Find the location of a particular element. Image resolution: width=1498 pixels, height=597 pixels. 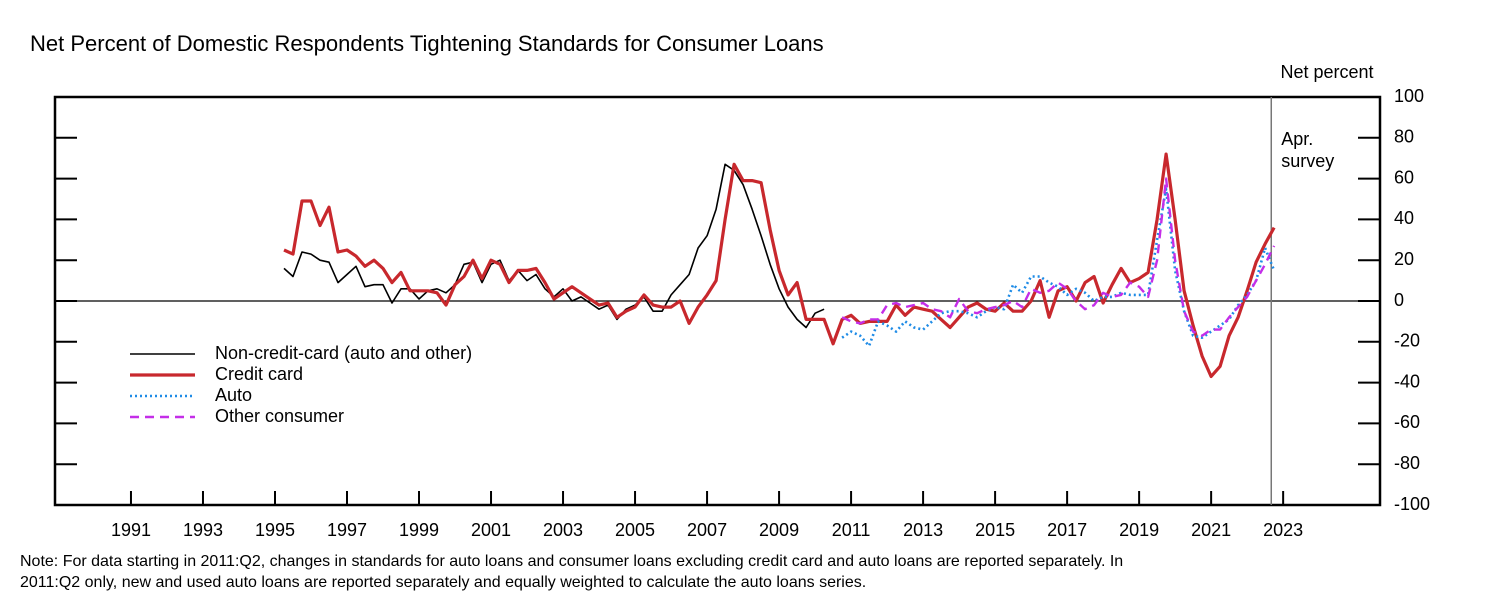

y-tick-label: 0 is located at coordinates (1399, 300).